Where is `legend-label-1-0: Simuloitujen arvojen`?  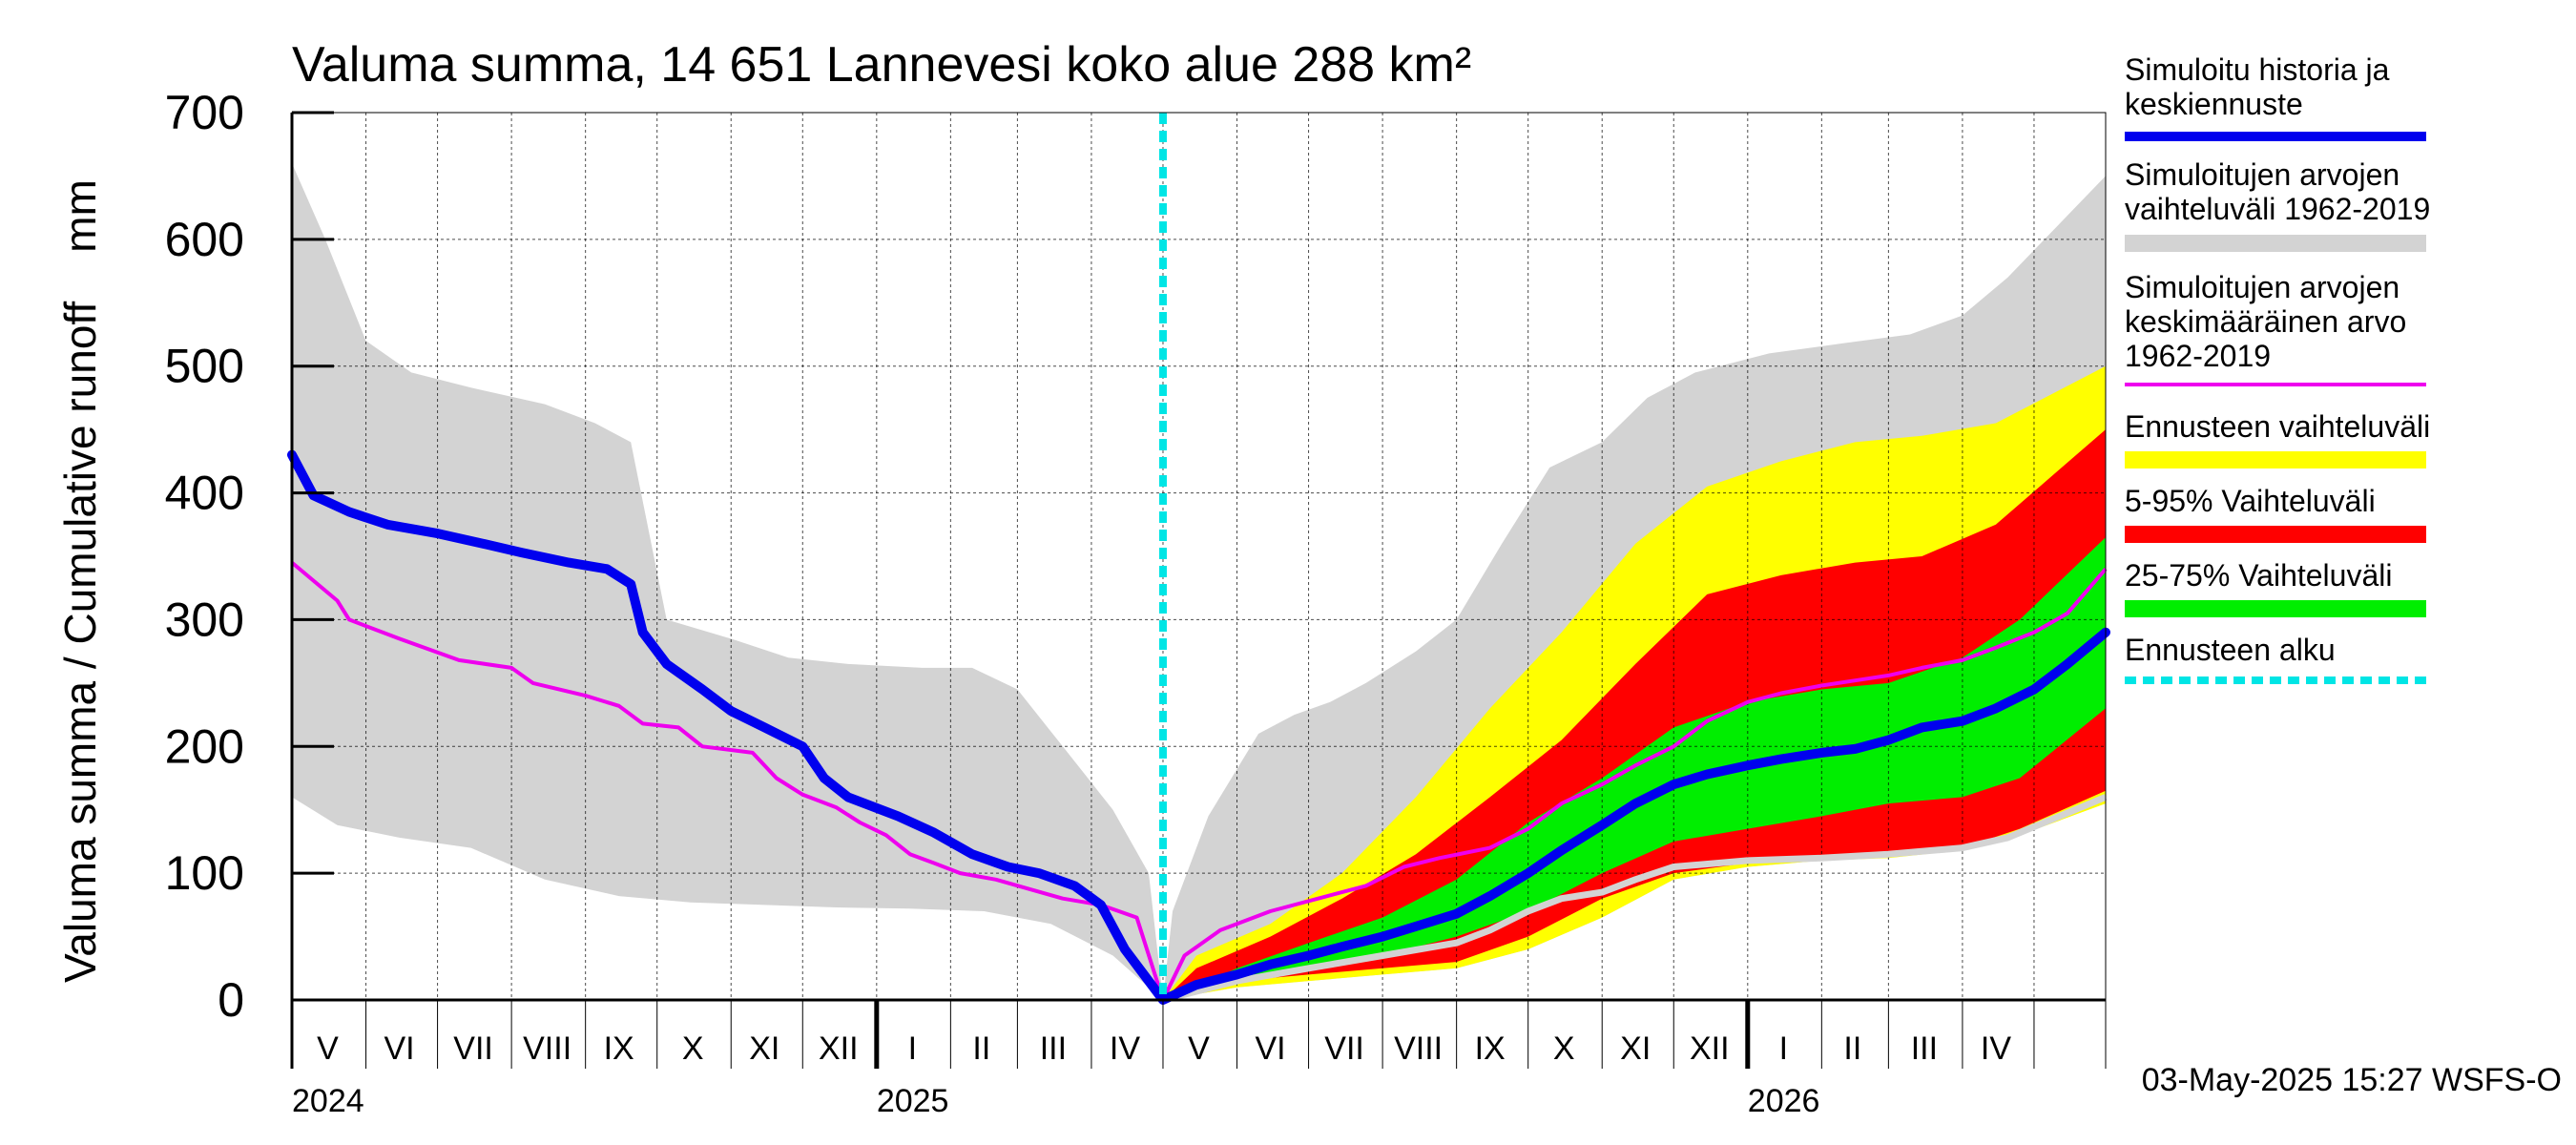
legend-label-1-0: Simuloitujen arvojen is located at coordinates (2262, 174).